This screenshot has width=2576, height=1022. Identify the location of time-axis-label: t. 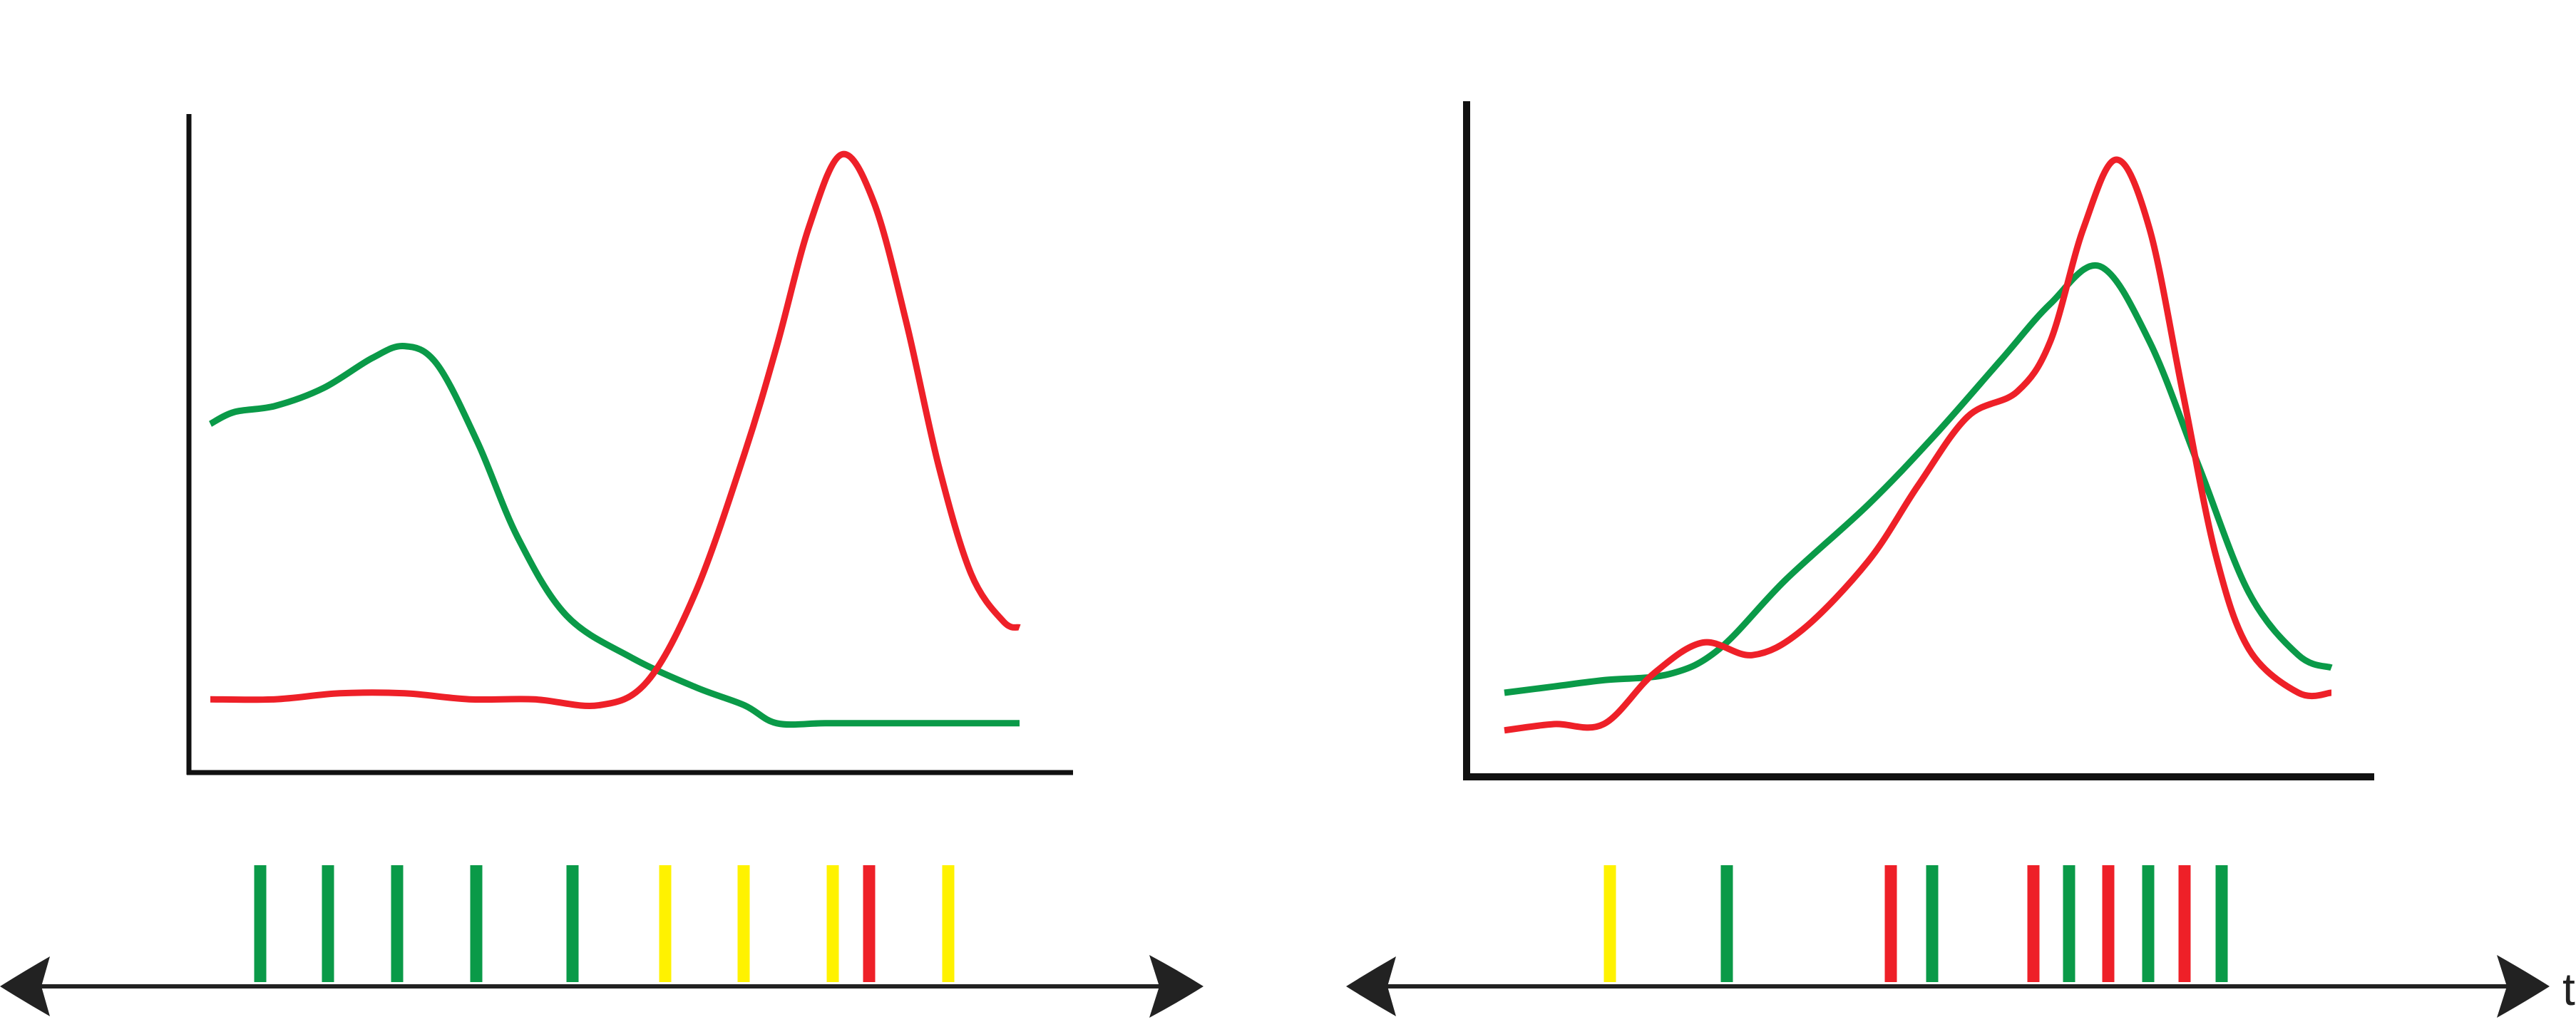
(2568, 990).